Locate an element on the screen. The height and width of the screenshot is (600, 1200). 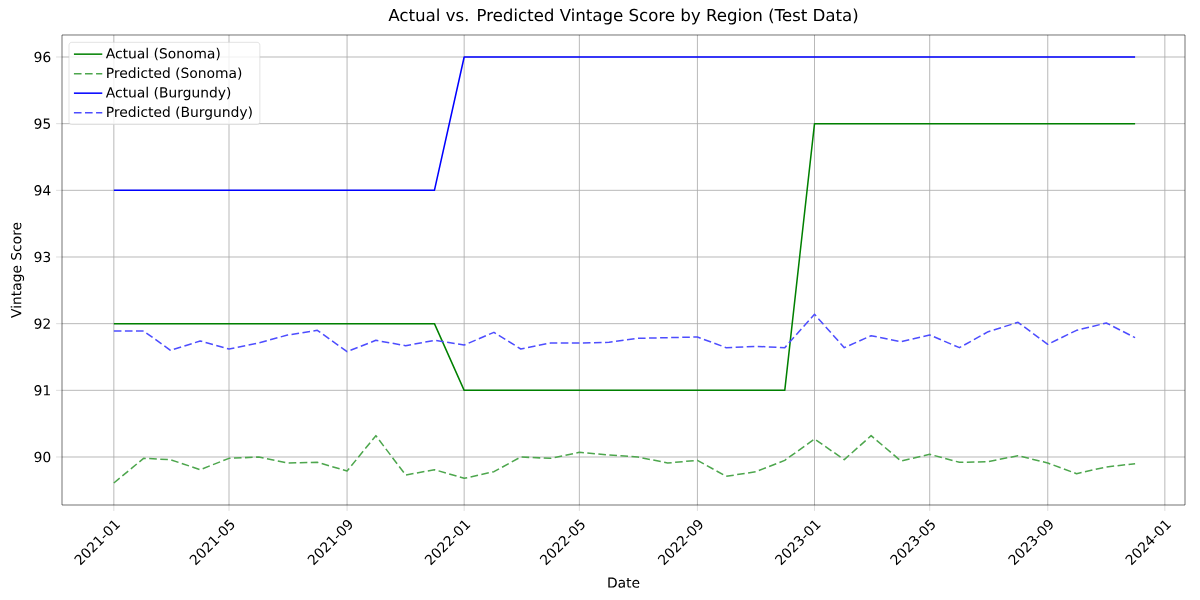
y-tick-label: 94 is located at coordinates (42, 190).